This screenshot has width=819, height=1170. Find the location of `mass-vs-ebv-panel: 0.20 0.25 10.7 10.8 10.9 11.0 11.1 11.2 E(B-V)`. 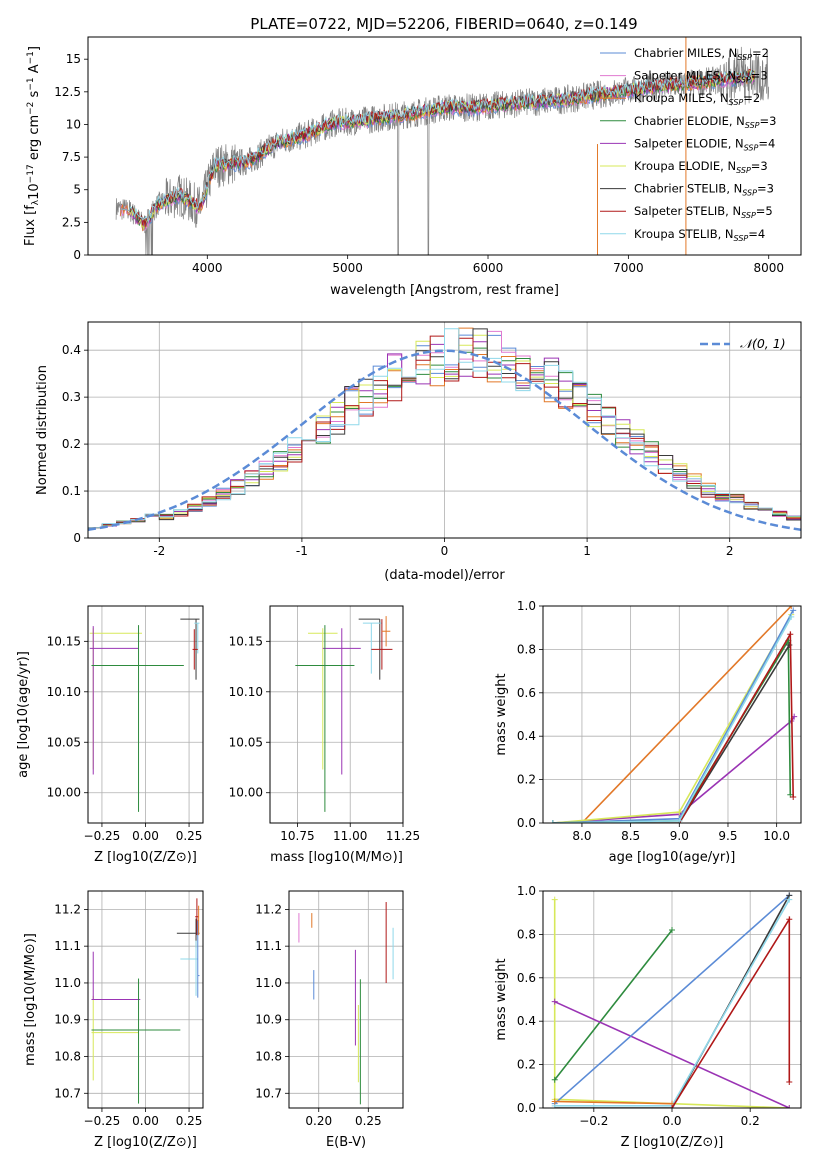

mass-vs-ebv-panel: 0.20 0.25 10.7 10.8 10.9 11.0 11.1 11.2 E(B-V) is located at coordinates (329, 1020).